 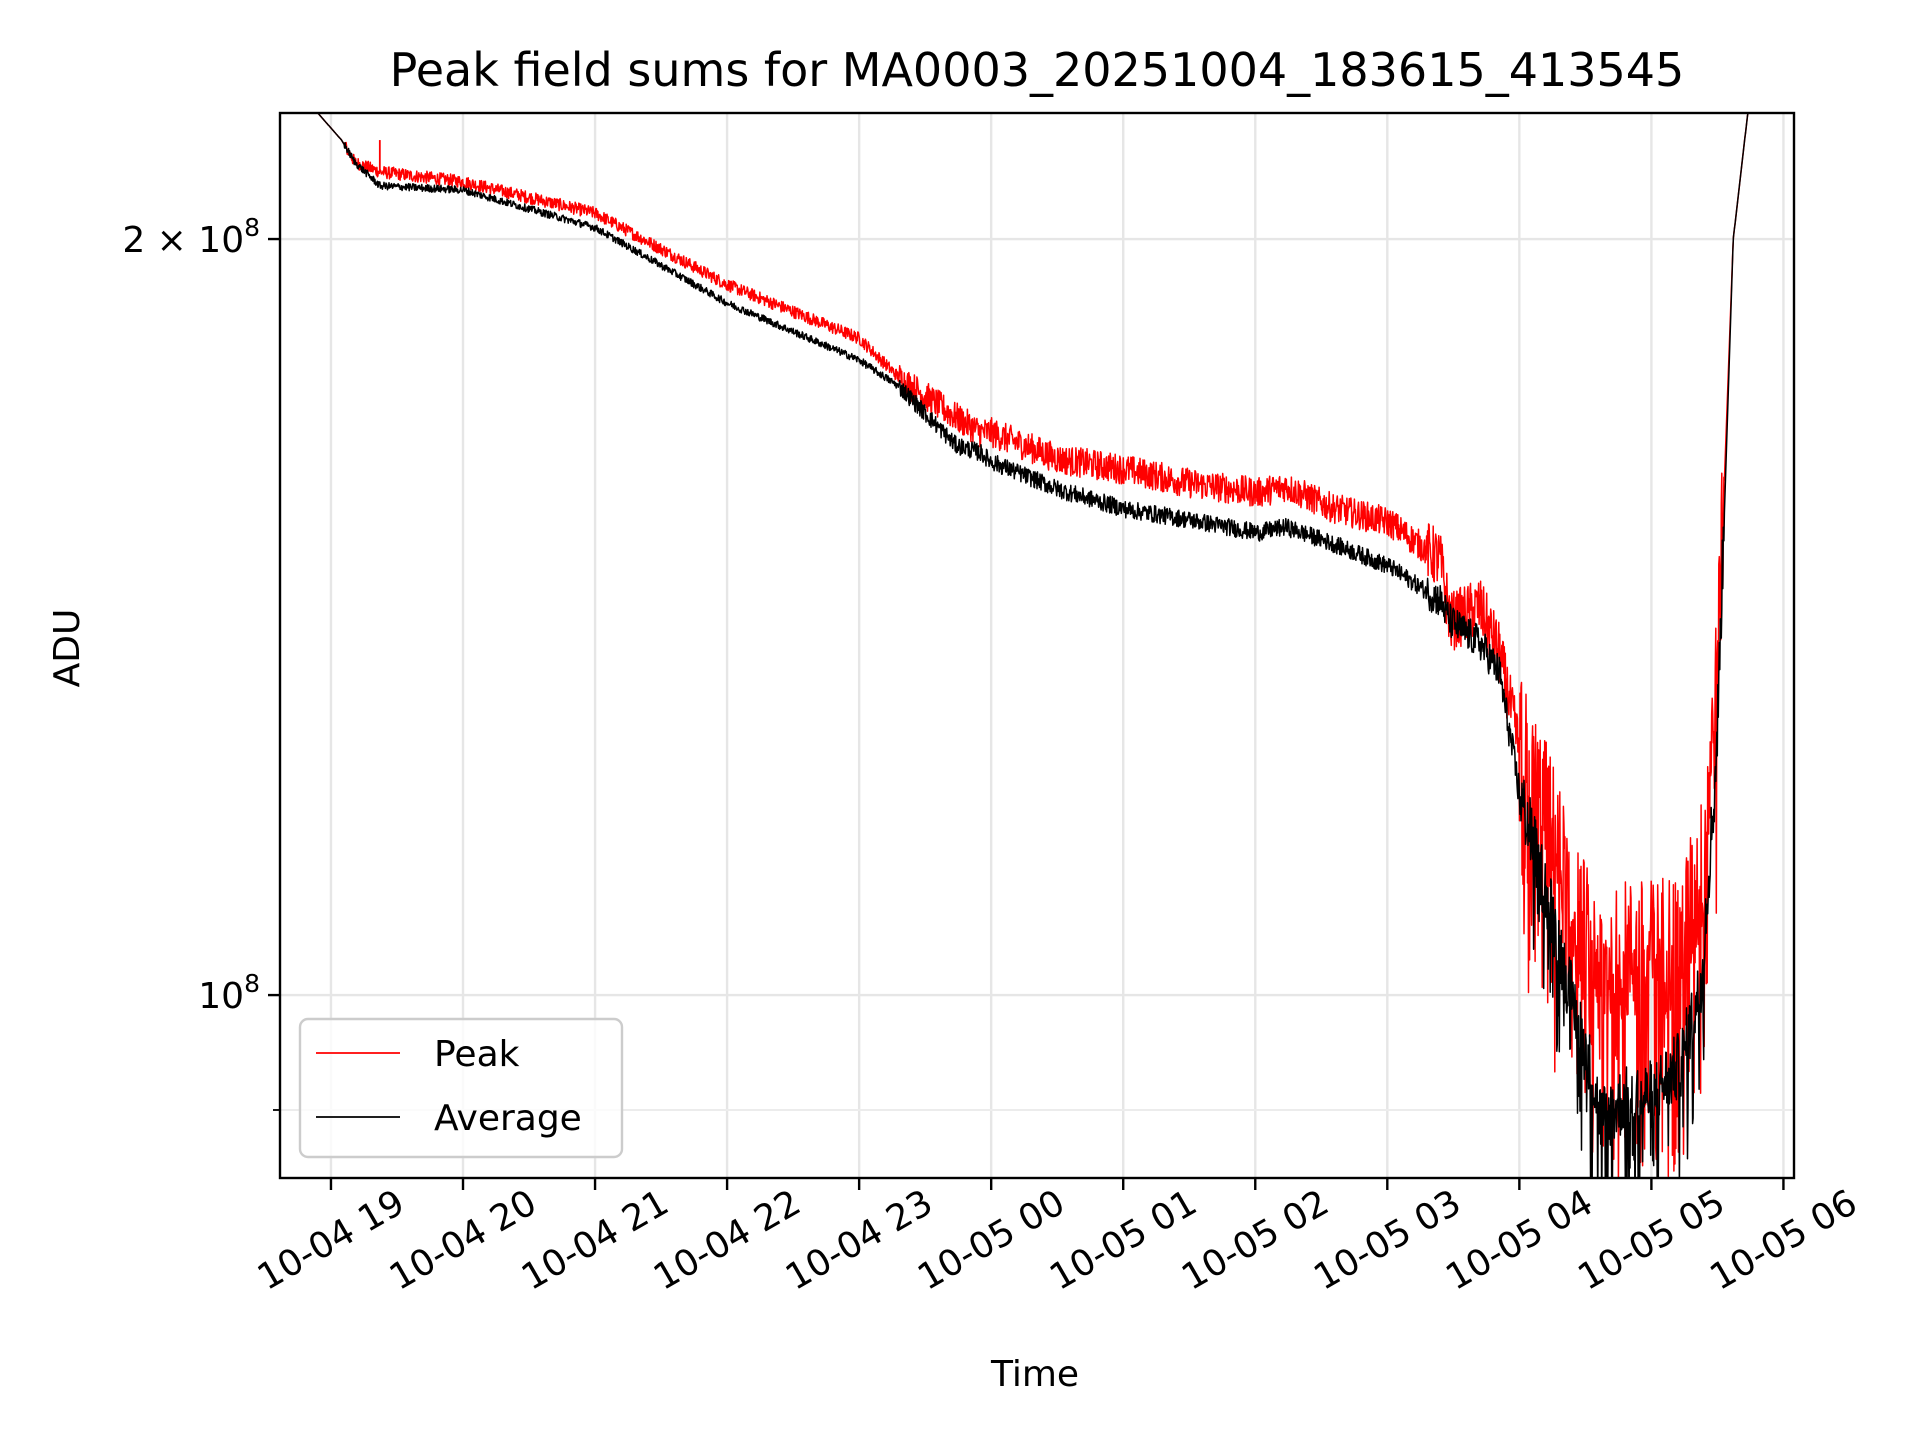 I want to click on legend-label-average: Average, so click(x=508, y=1118).